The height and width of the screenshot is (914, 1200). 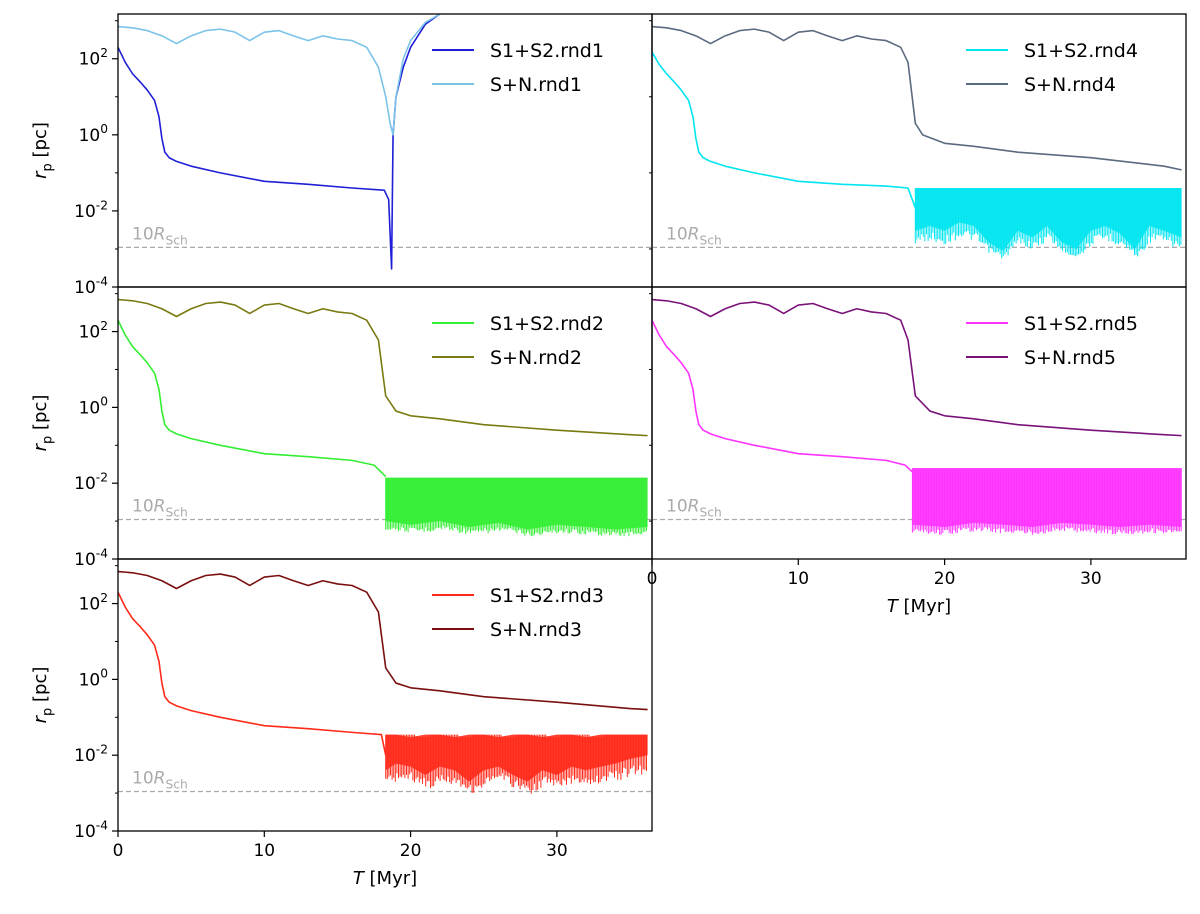 What do you see at coordinates (516, 764) in the screenshot?
I see `series-oscillation-S1+S2.rnd3` at bounding box center [516, 764].